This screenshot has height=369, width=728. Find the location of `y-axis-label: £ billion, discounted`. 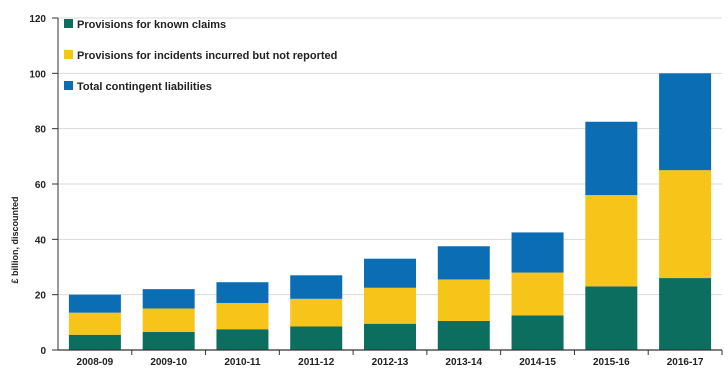

y-axis-label: £ billion, discounted is located at coordinates (15, 239).